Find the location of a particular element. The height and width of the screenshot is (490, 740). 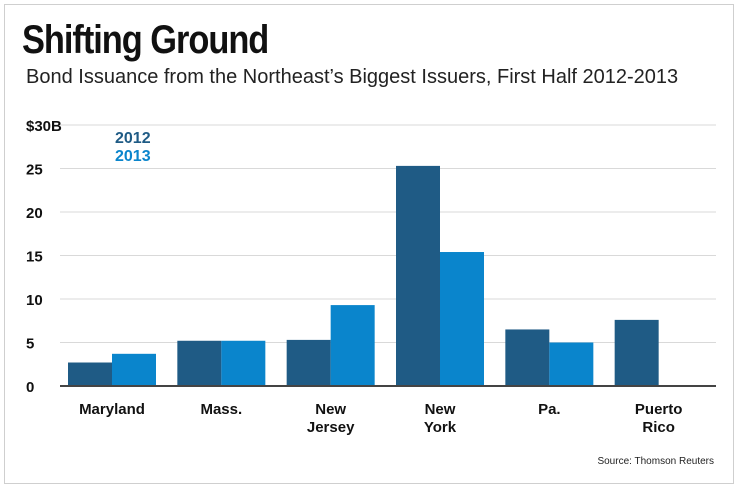

y-tick-label: 15 is located at coordinates (34, 257).